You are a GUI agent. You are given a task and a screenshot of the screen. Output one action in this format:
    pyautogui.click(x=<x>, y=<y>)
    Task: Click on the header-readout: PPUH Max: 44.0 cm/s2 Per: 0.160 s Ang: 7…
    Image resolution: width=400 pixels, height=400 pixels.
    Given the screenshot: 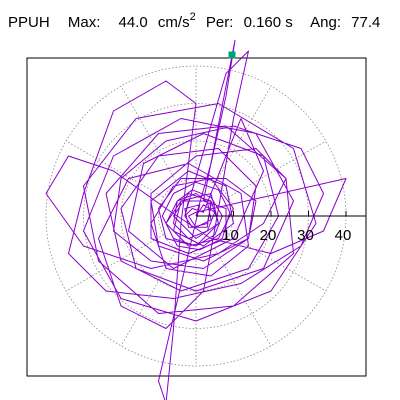 What is the action you would take?
    pyautogui.click(x=194, y=21)
    